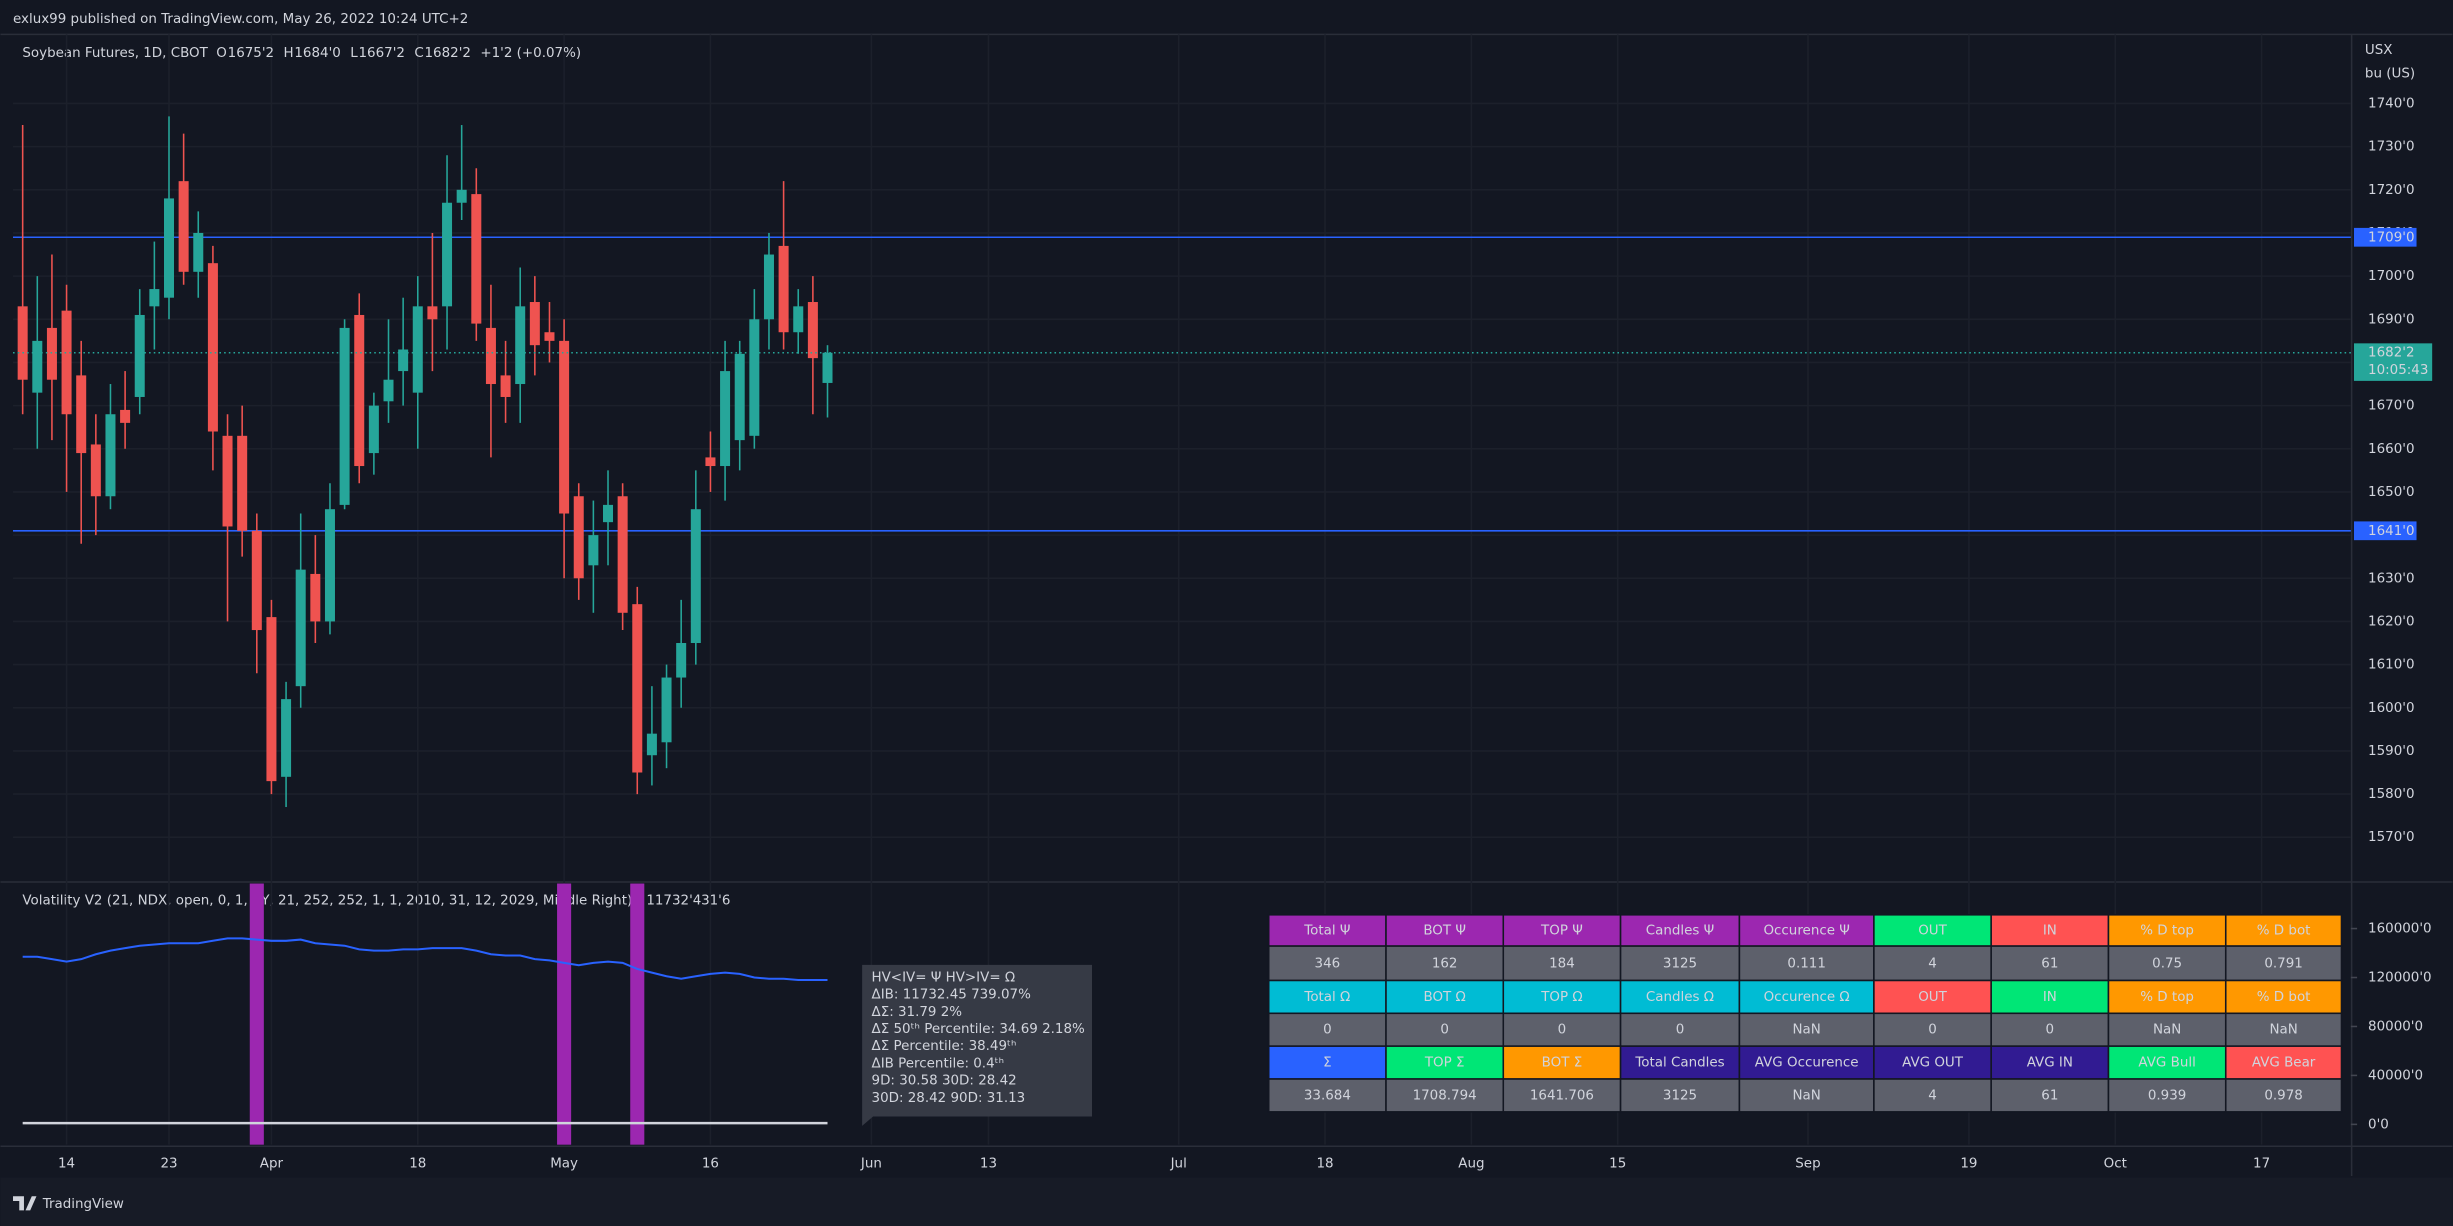 This screenshot has width=2453, height=1226. What do you see at coordinates (83, 1204) in the screenshot?
I see `brand: TradingView` at bounding box center [83, 1204].